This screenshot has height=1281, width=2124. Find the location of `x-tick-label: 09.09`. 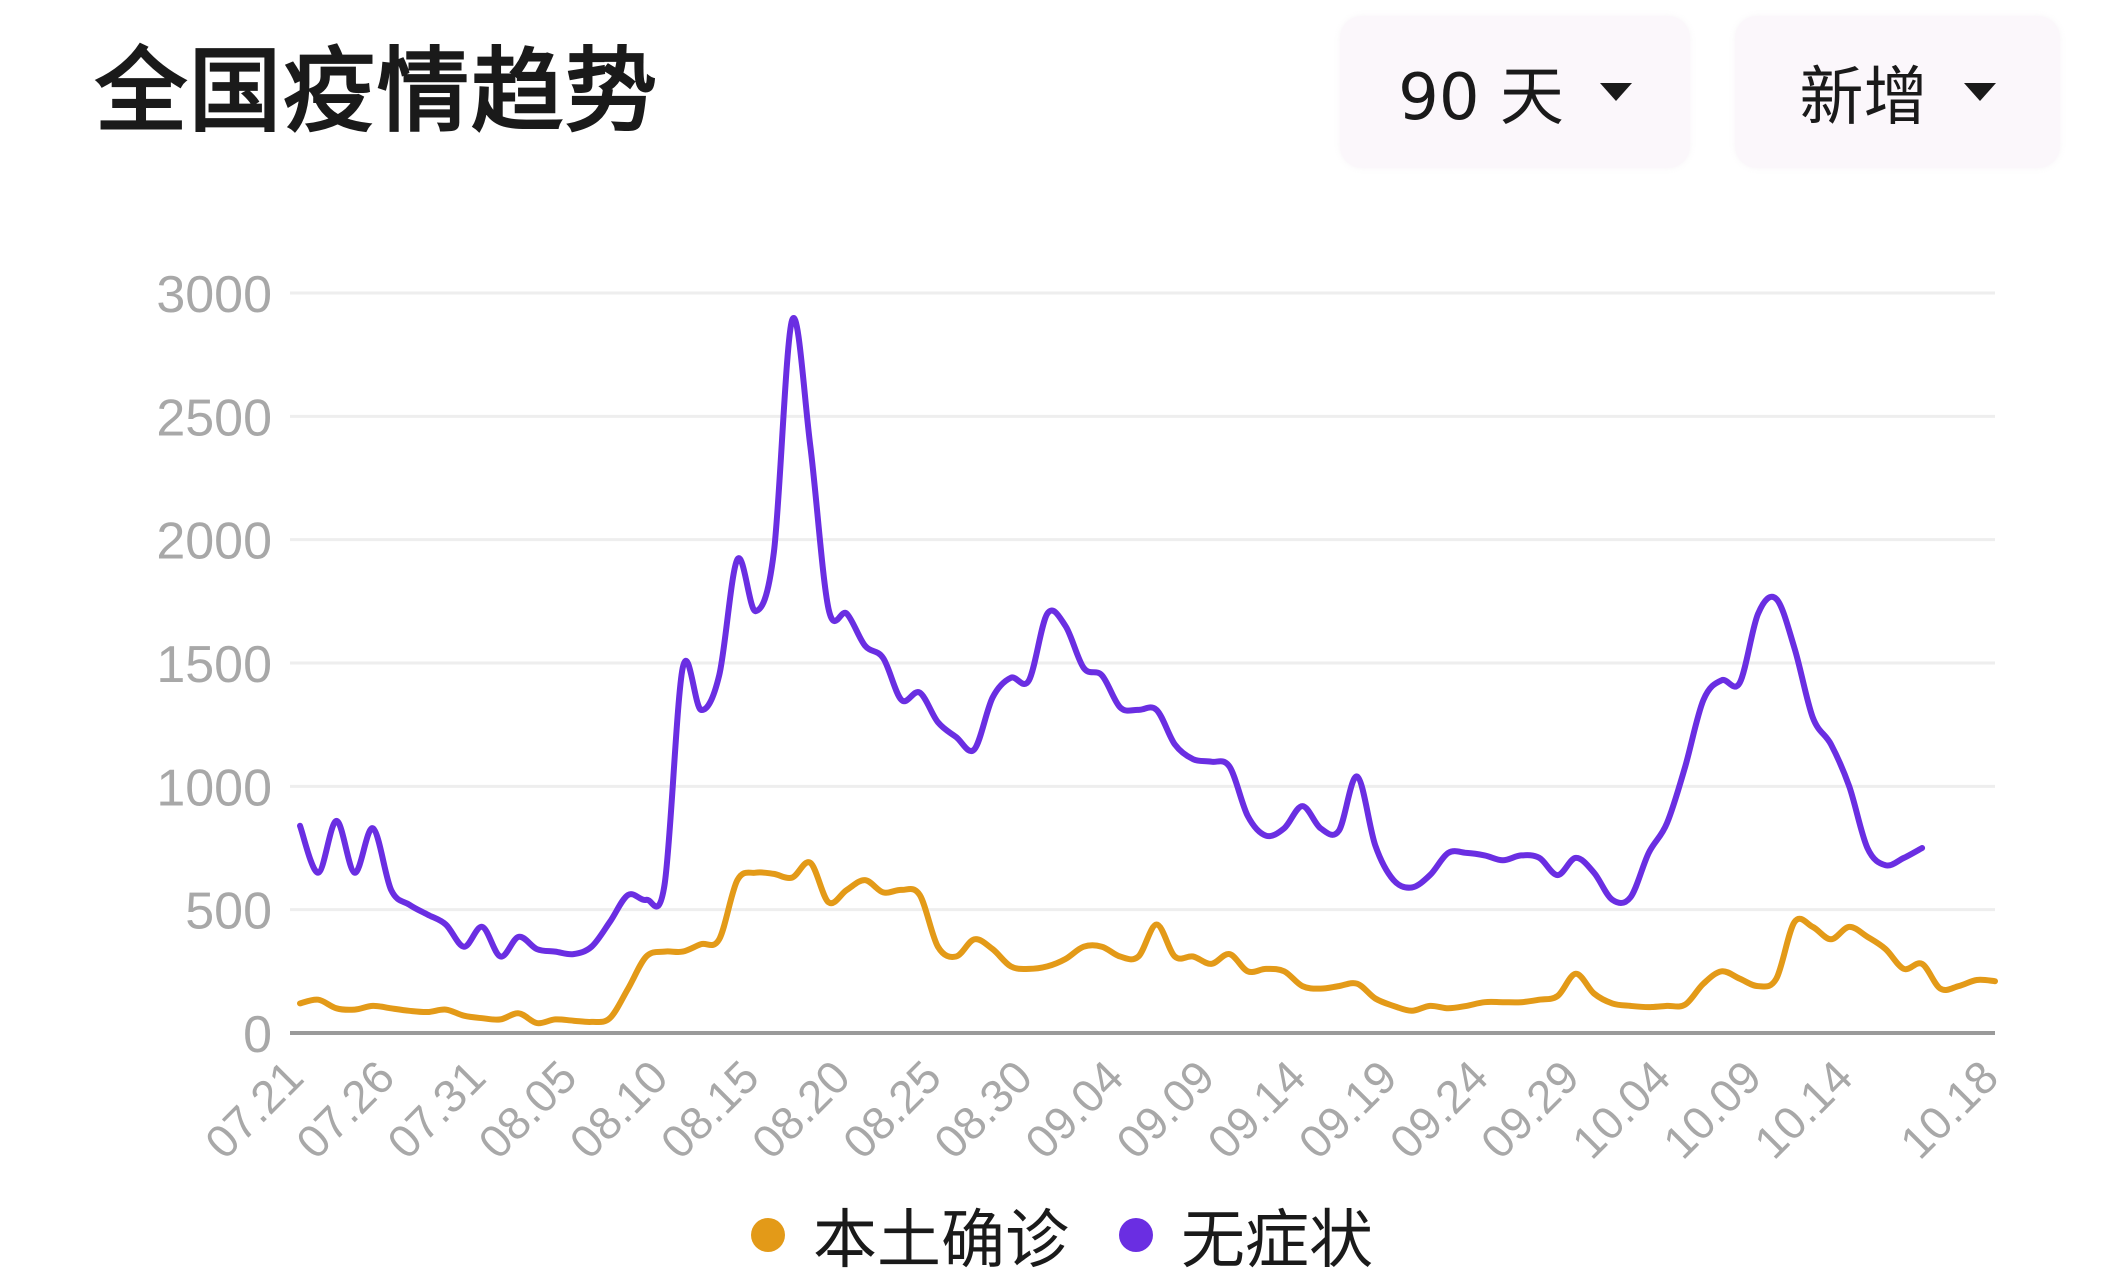

x-tick-label: 09.09 is located at coordinates (1165, 1109).